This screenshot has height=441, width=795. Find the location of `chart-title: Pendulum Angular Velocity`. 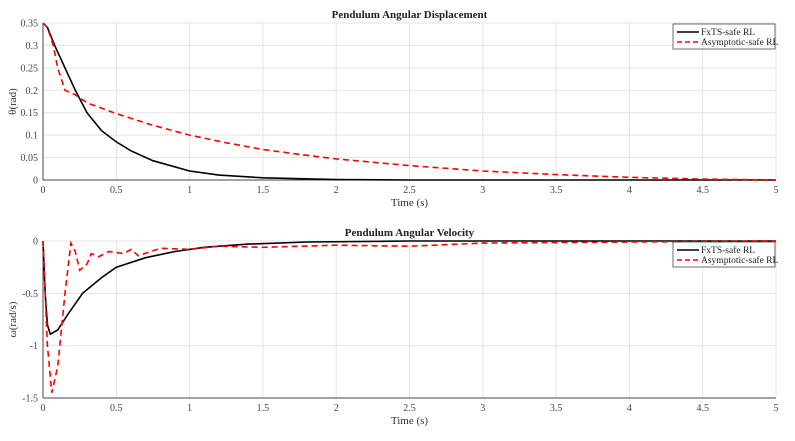

chart-title: Pendulum Angular Velocity is located at coordinates (410, 233).